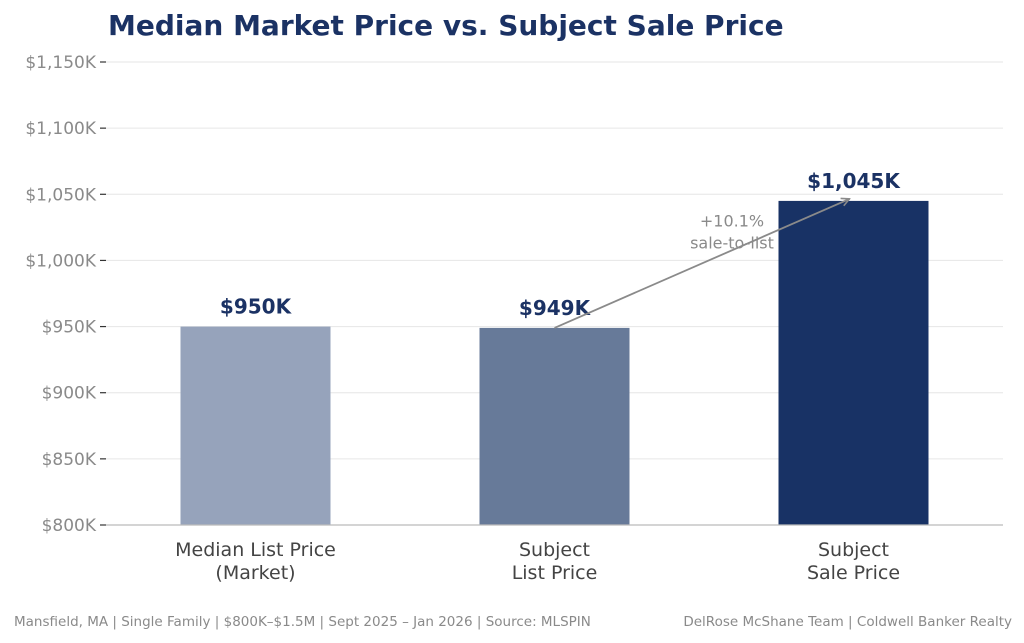  What do you see at coordinates (69, 394) in the screenshot?
I see `y-tick-label: $900K` at bounding box center [69, 394].